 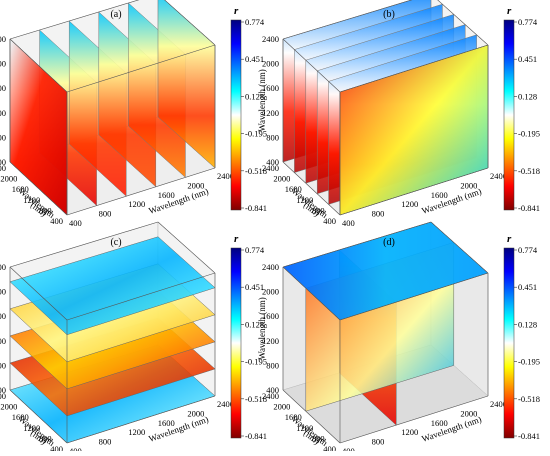 What do you see at coordinates (115, 242) in the screenshot?
I see `panel-label: (c)` at bounding box center [115, 242].